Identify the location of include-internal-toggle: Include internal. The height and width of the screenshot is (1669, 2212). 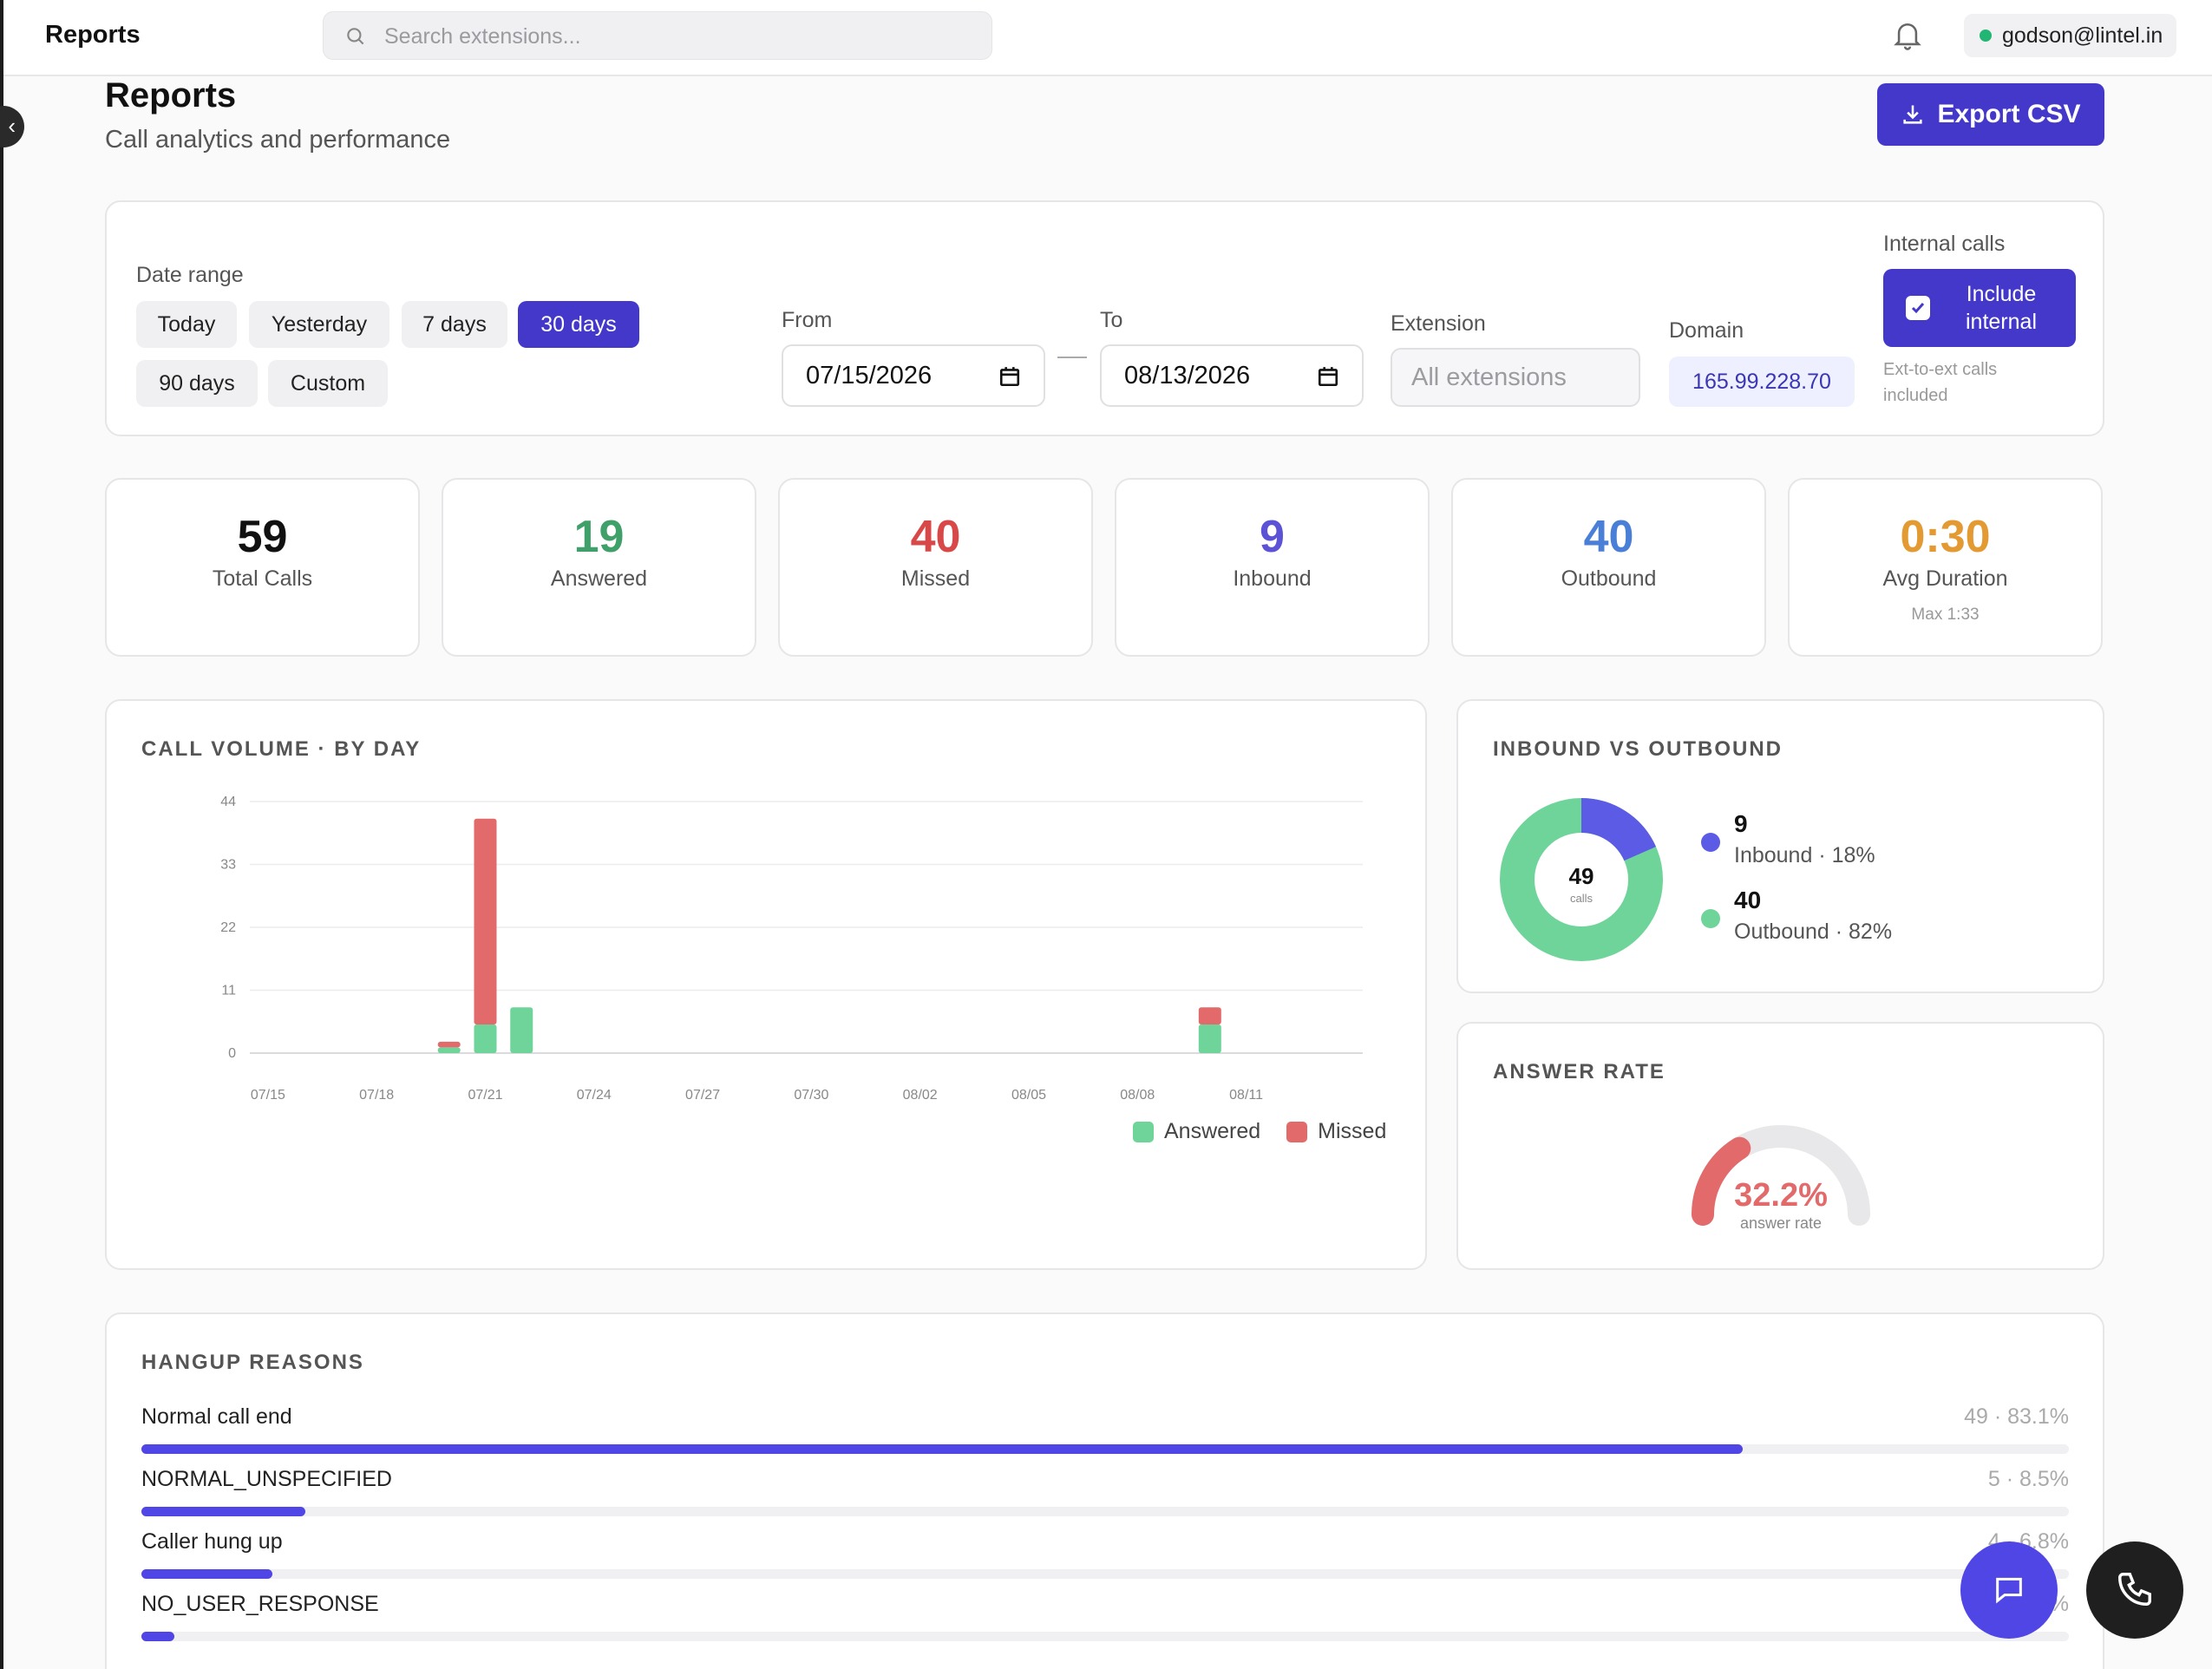
(1979, 308).